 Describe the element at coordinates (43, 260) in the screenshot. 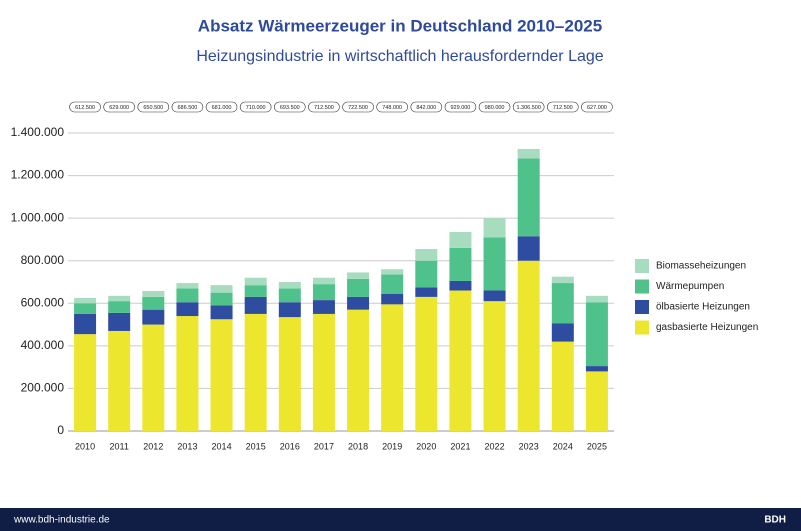

I see `y-tick-label: 800.000` at that location.